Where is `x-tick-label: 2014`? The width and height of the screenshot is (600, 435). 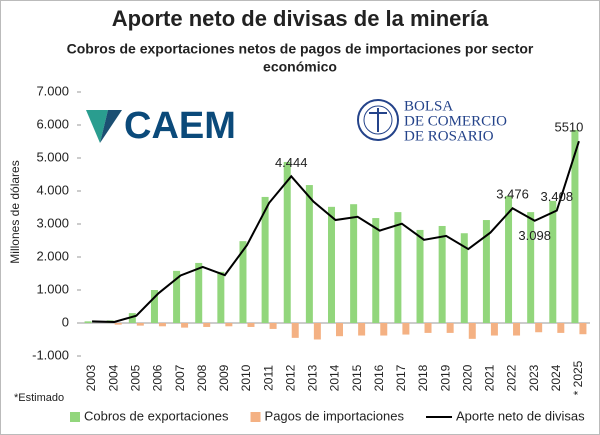
x-tick-label: 2014 is located at coordinates (335, 377).